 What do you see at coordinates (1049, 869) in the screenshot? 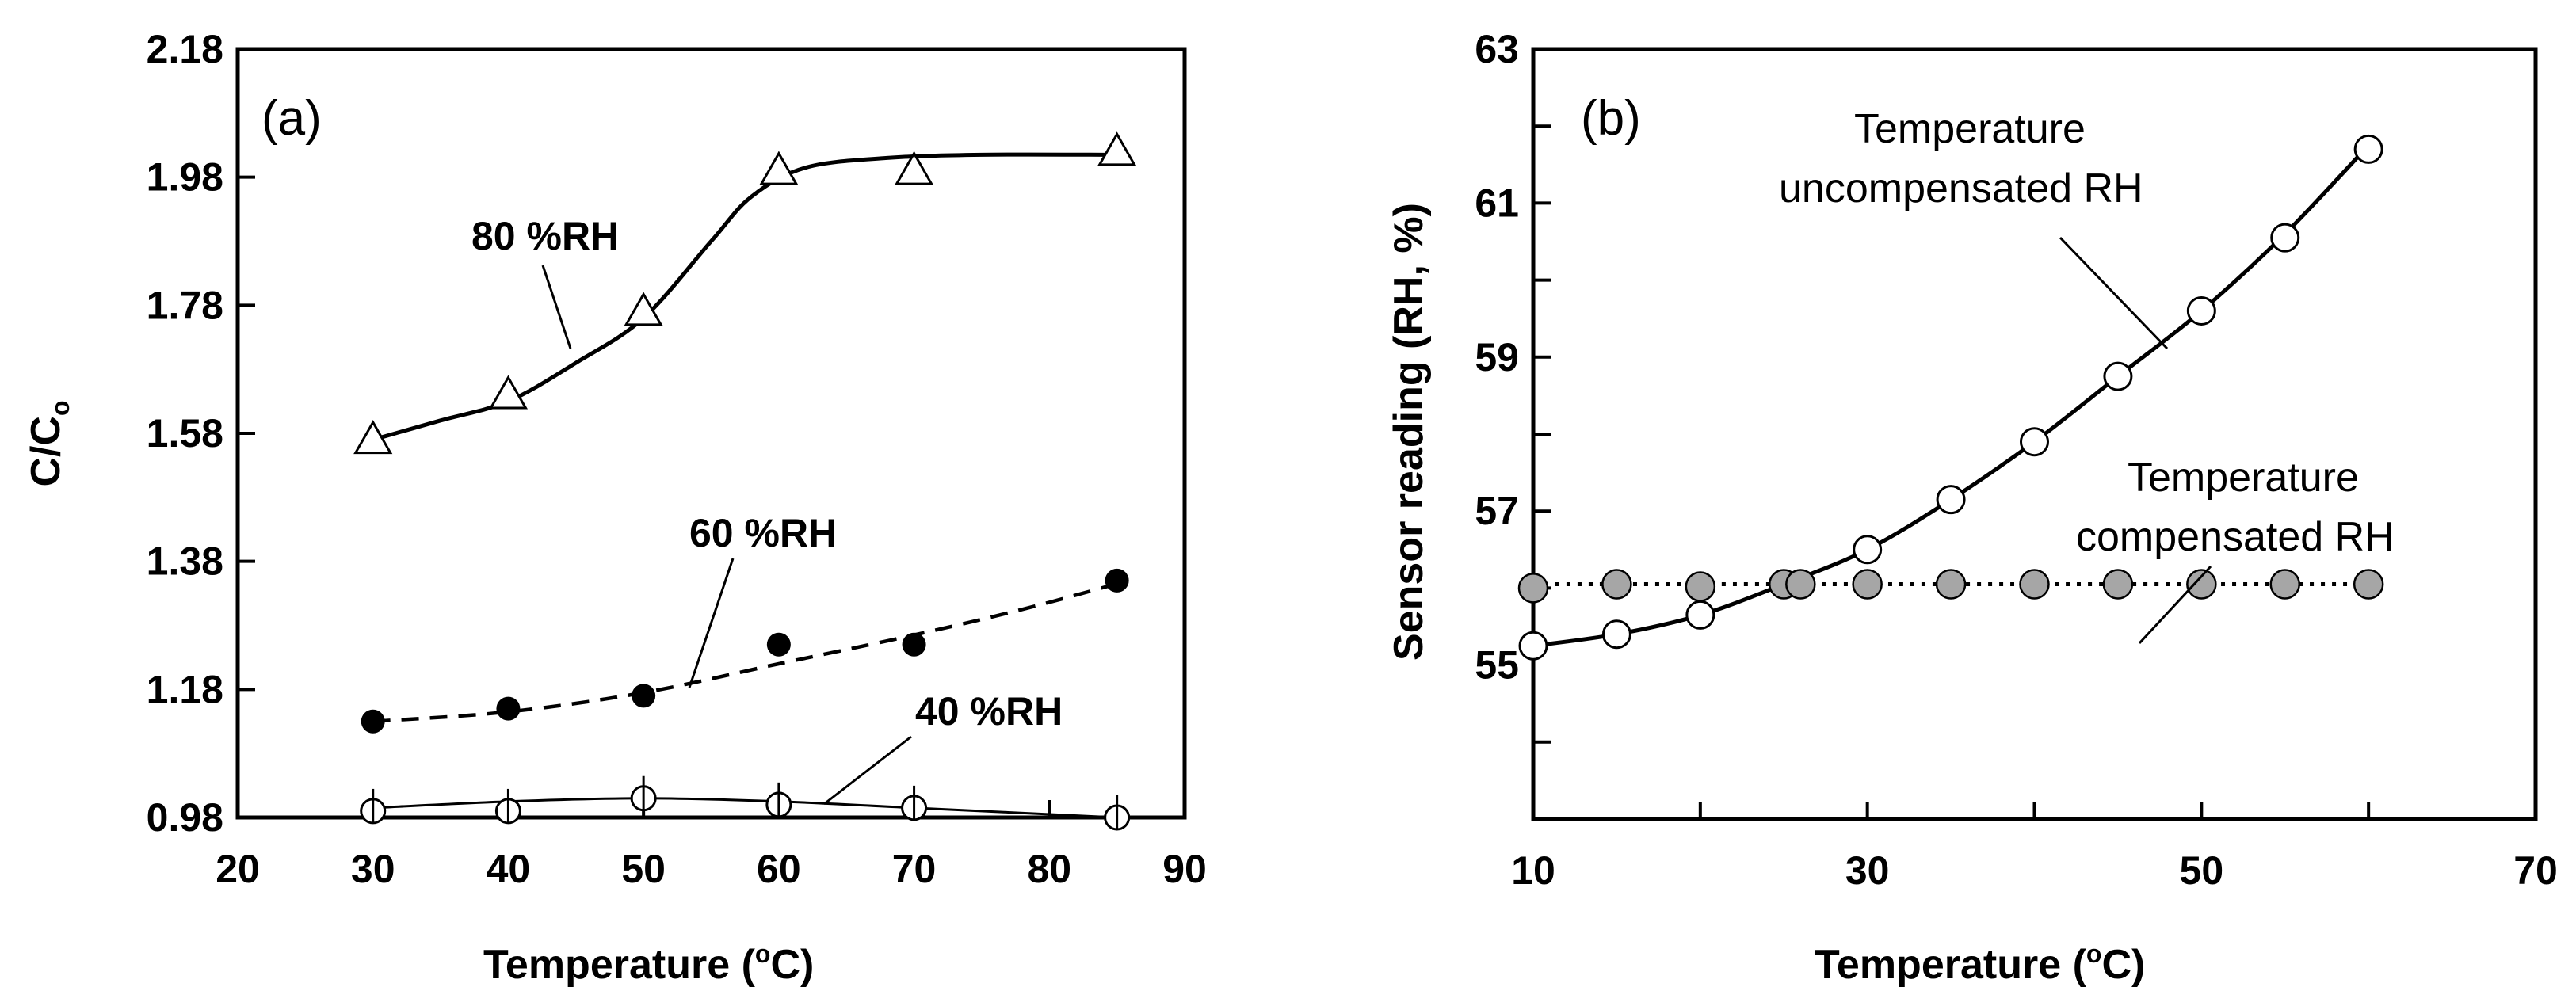
I see `x-tick-label: 80` at bounding box center [1049, 869].